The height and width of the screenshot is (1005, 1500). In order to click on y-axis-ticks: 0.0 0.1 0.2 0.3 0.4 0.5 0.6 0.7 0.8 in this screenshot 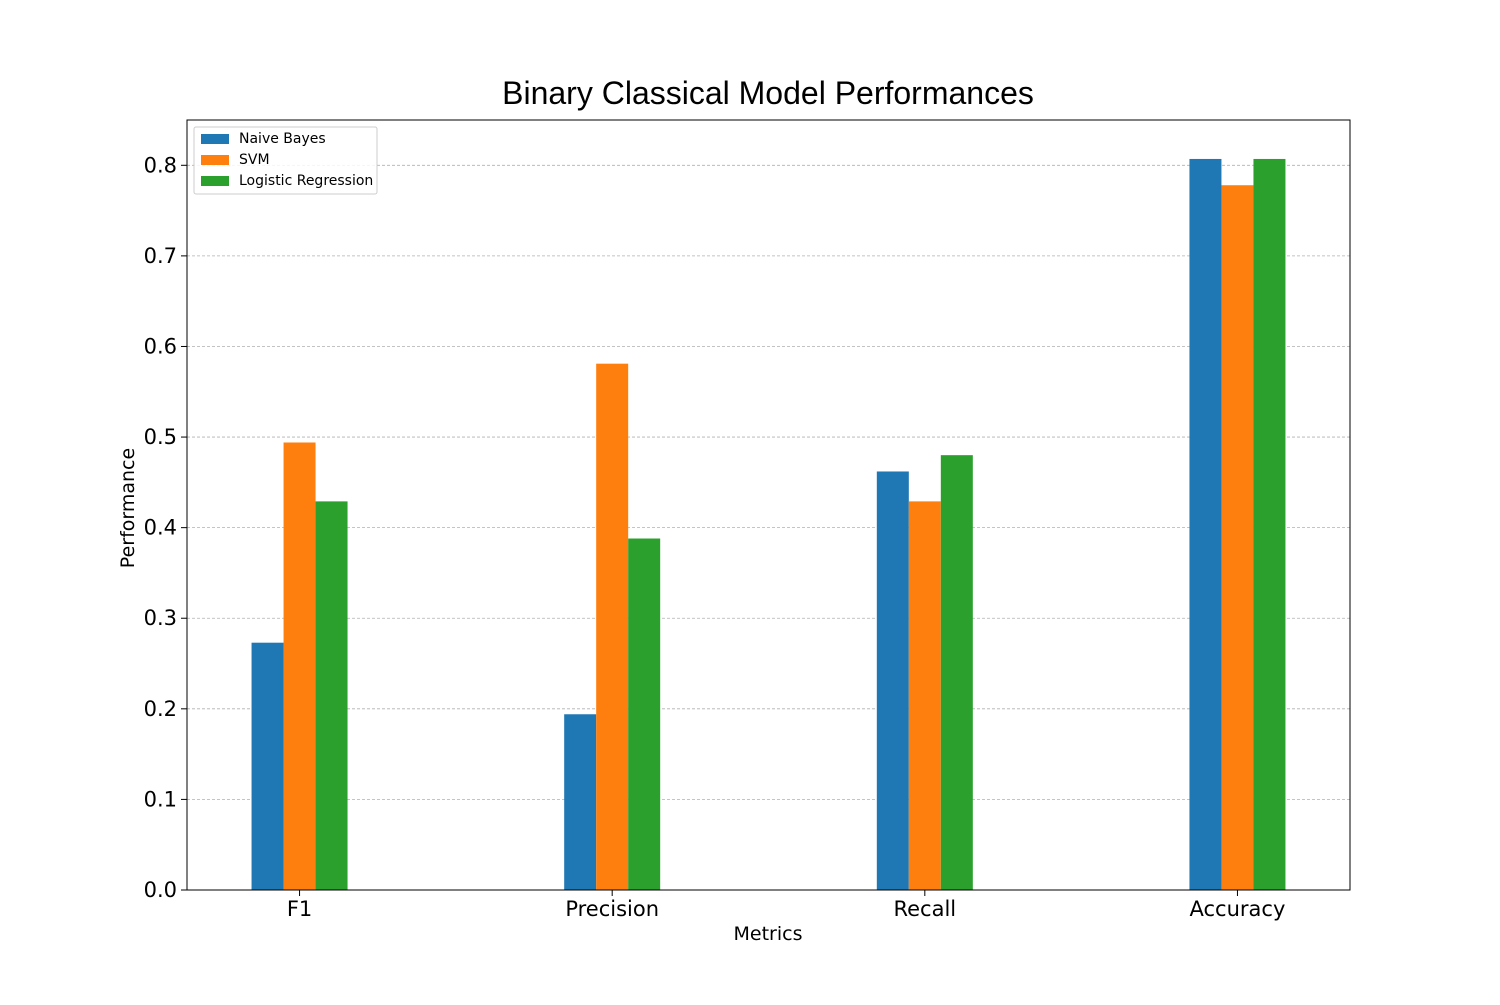, I will do `click(165, 527)`.